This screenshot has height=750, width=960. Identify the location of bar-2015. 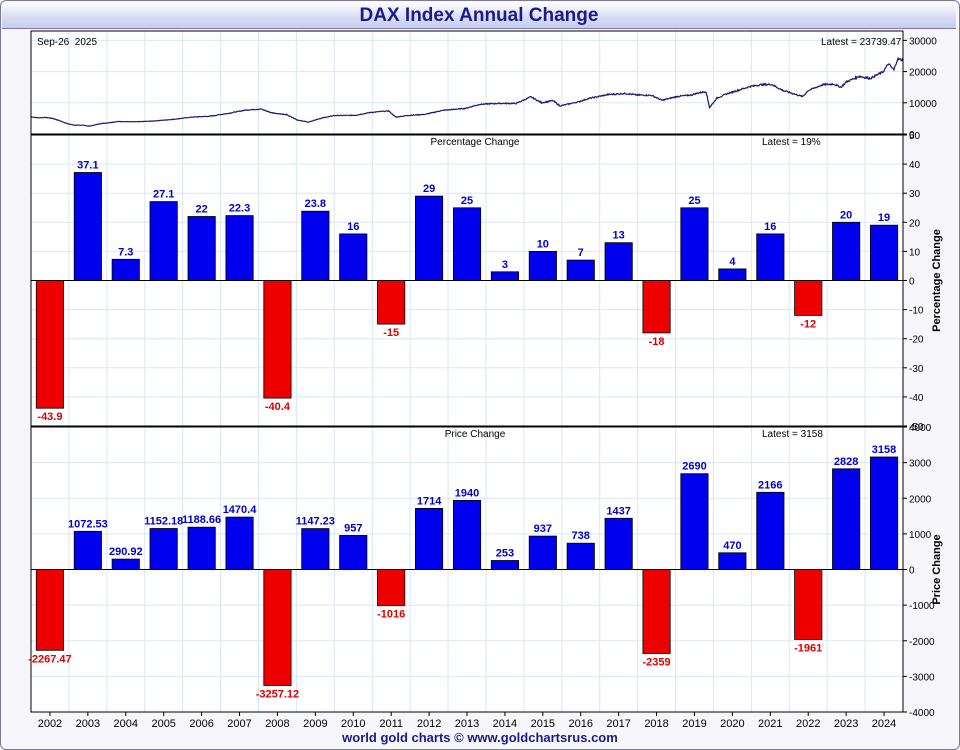
(542, 265).